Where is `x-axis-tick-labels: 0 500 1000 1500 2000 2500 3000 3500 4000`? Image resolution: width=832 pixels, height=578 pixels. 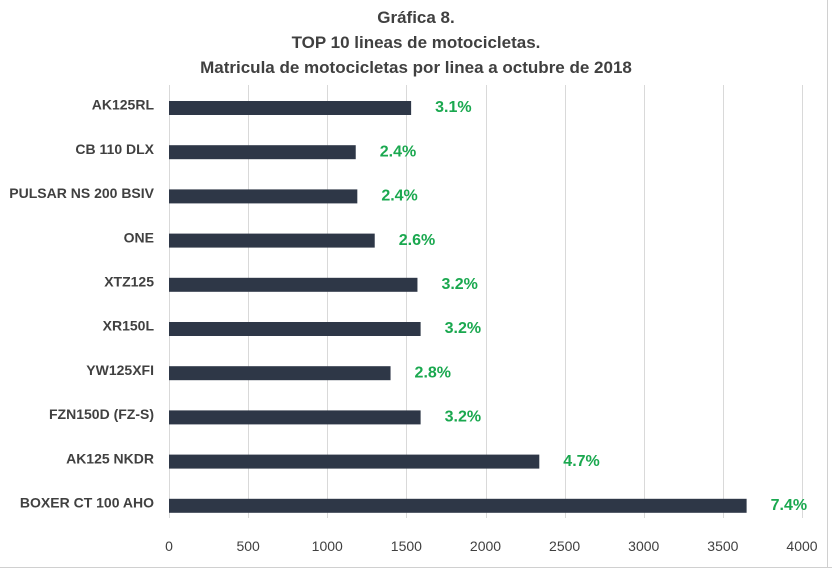
x-axis-tick-labels: 0 500 1000 1500 2000 2500 3000 3500 4000 is located at coordinates (491, 546).